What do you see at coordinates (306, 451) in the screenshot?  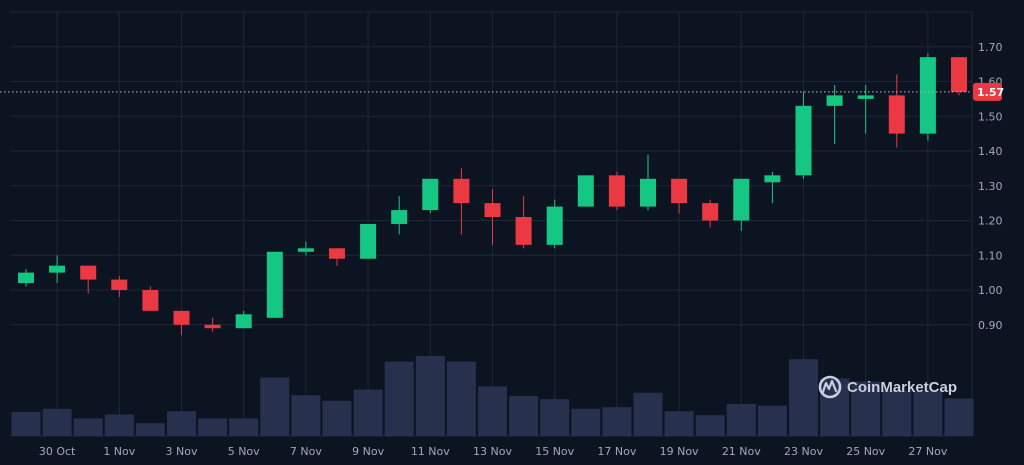 I see `x-tick-label: 7 Nov` at bounding box center [306, 451].